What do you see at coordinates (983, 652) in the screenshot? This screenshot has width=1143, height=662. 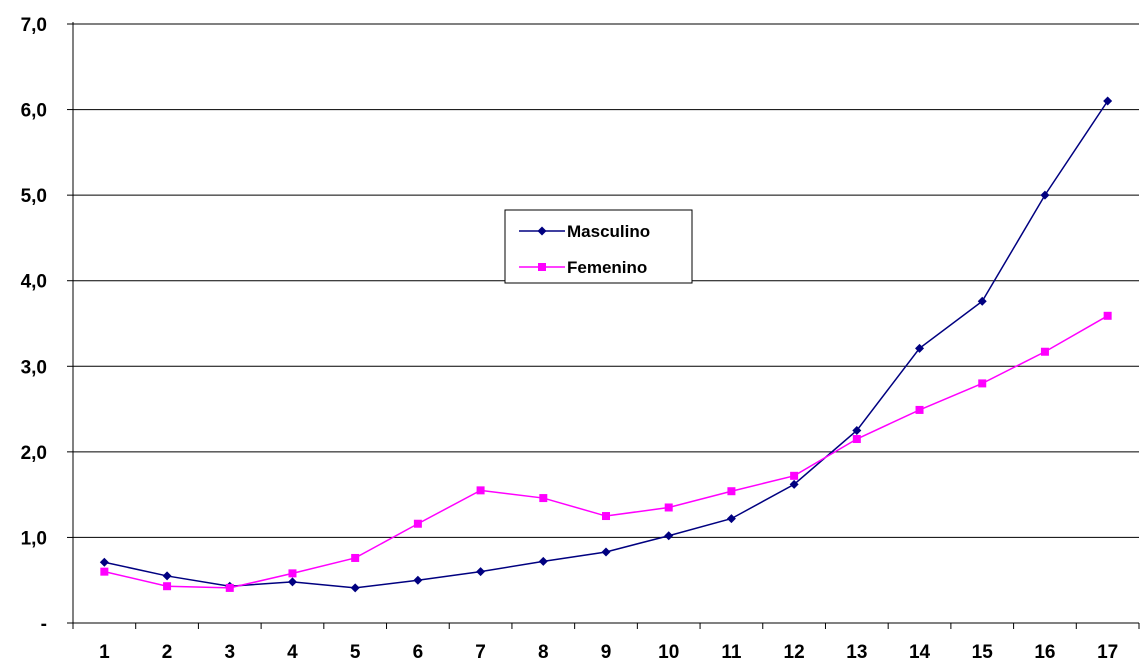 I see `x-tick-label: 15` at bounding box center [983, 652].